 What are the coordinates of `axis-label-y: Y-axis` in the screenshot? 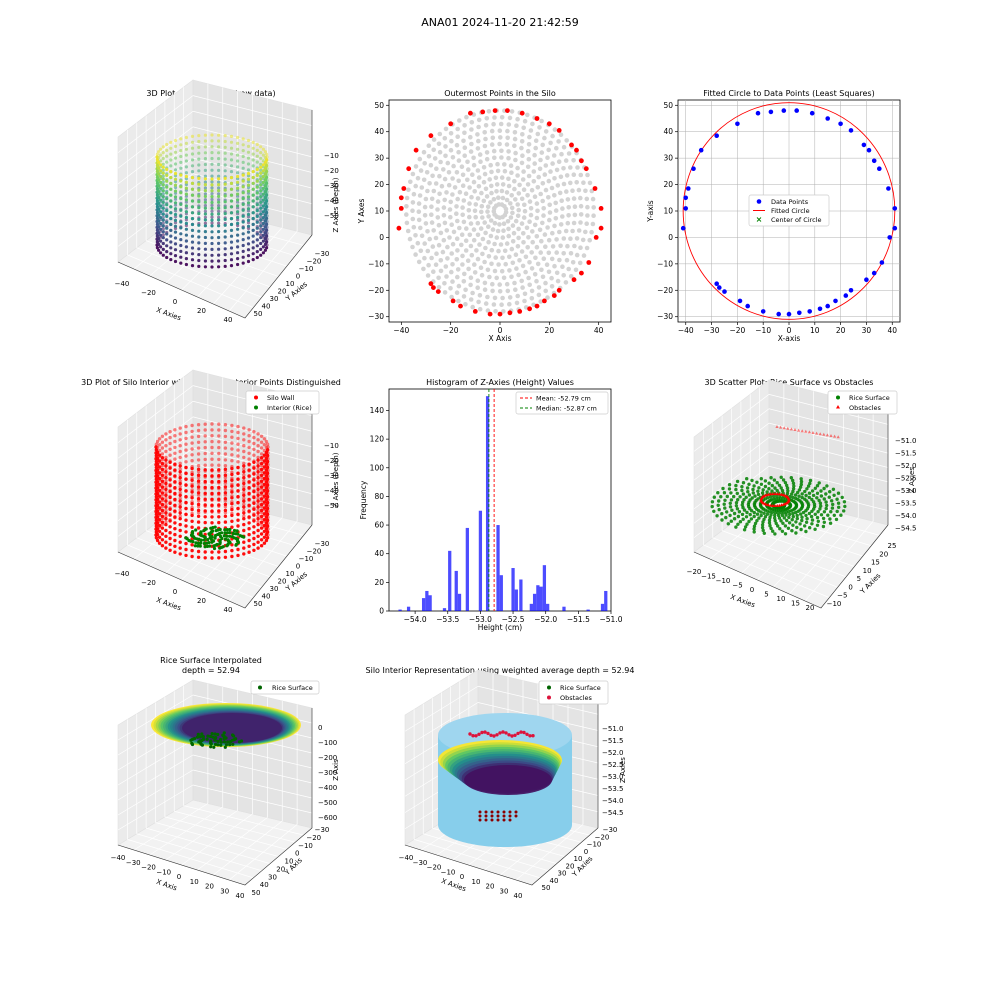 It's located at (650, 211).